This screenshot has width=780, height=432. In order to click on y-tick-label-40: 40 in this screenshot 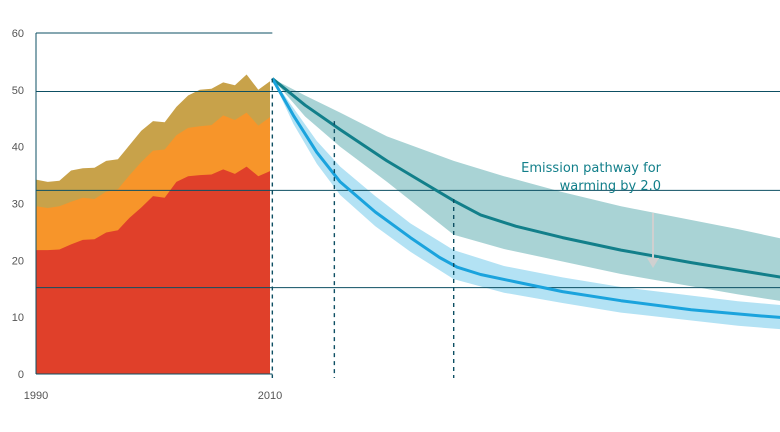, I will do `click(18, 148)`.